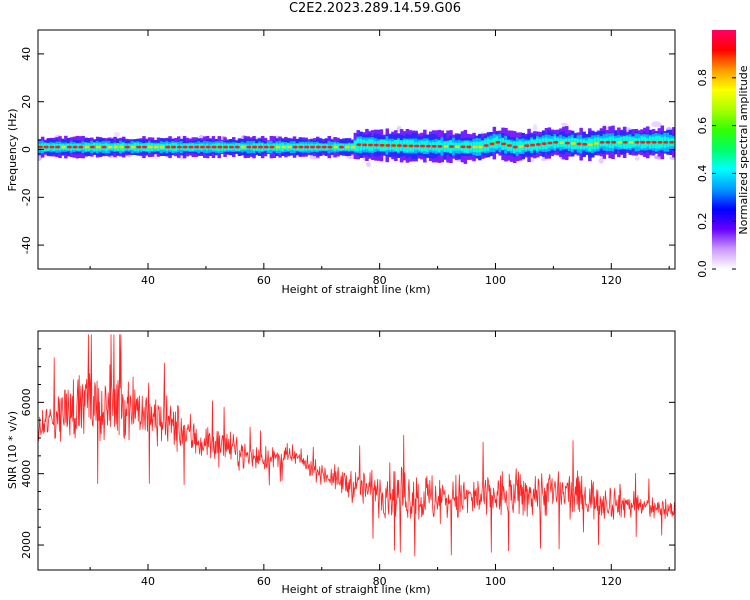 The width and height of the screenshot is (750, 600). Describe the element at coordinates (375, 8) in the screenshot. I see `figure-title: C2E2.2023.289.14.59.G06` at that location.